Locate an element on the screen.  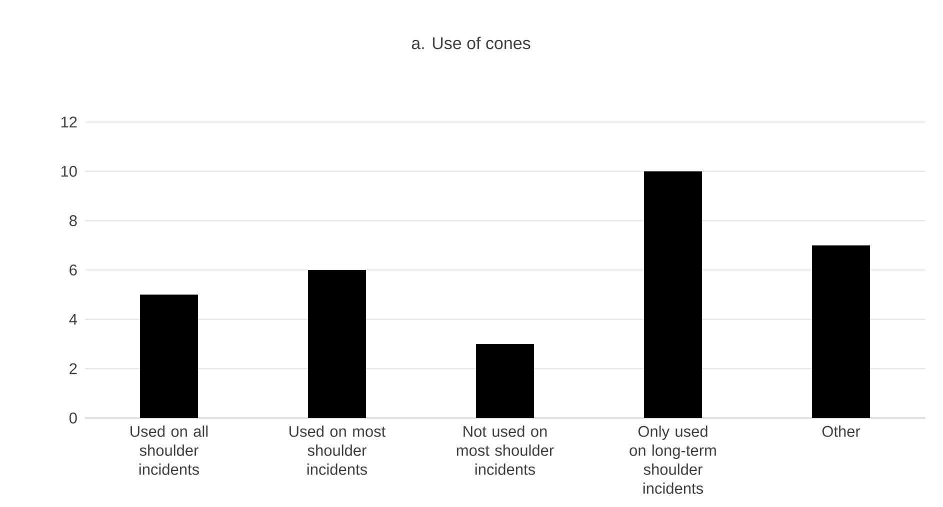
x-tick-label: Other is located at coordinates (841, 431).